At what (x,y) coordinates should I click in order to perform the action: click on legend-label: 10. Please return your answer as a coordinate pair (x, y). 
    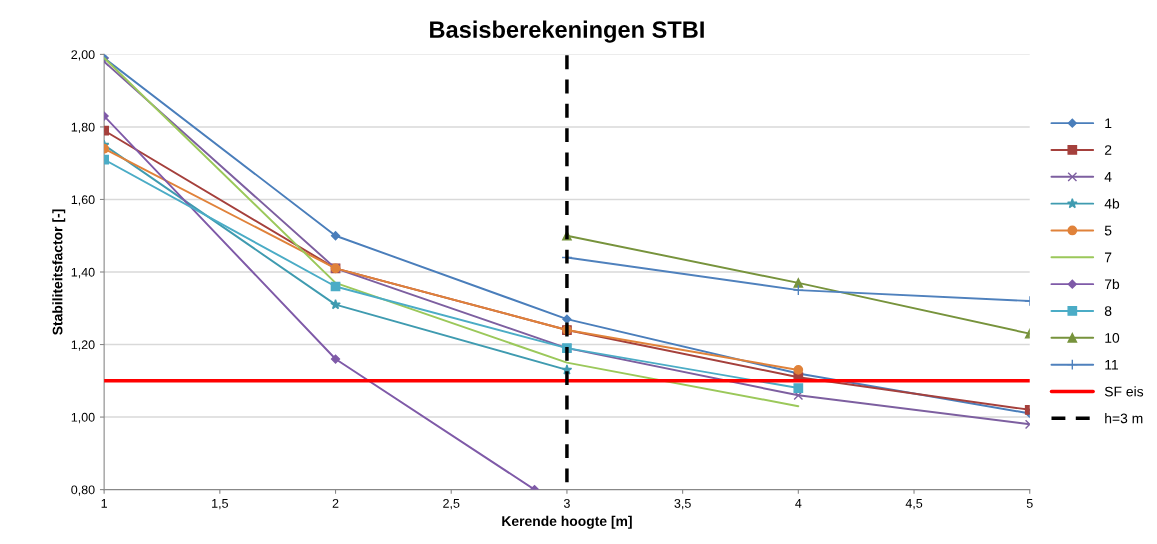
    Looking at the image, I should click on (1112, 337).